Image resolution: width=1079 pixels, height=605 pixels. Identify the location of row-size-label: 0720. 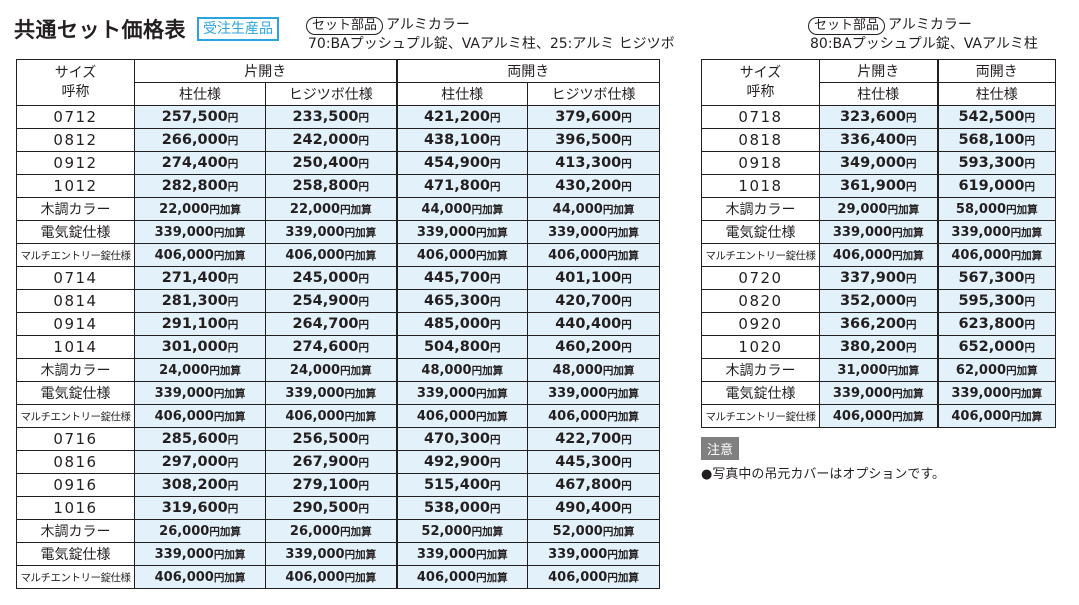
(760, 278).